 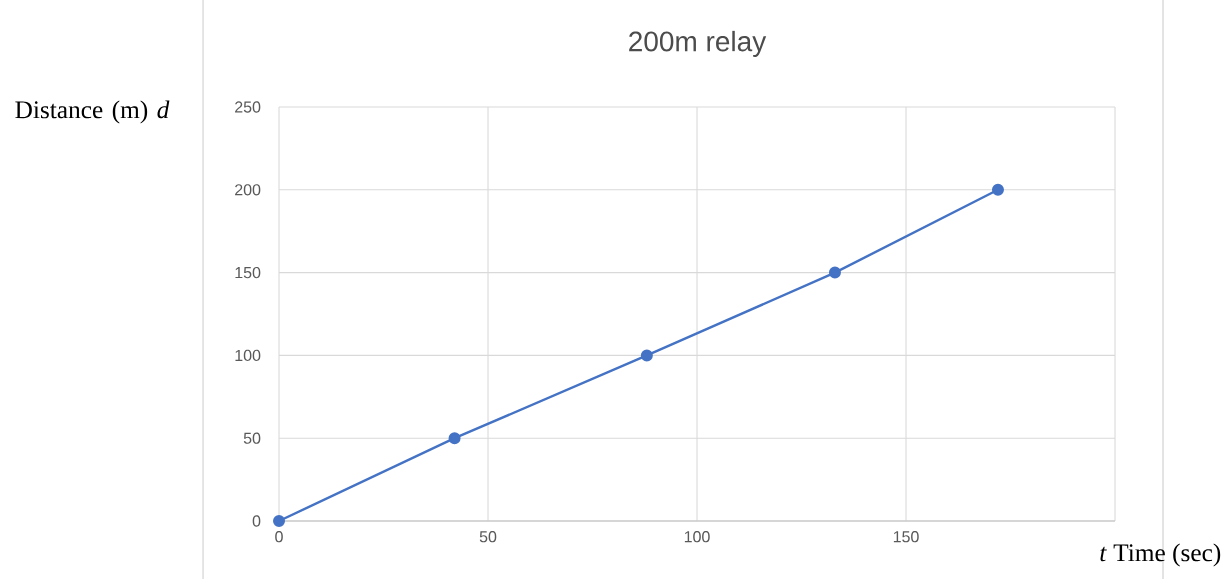 I want to click on y-tick-label: 50, so click(x=252, y=438).